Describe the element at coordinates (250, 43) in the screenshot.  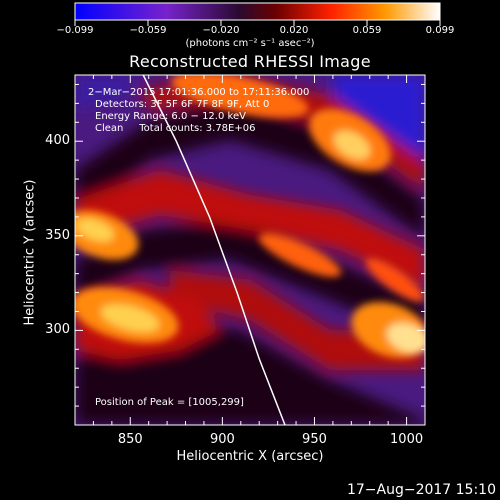
I see `colorbar-units: (photons cm⁻² s⁻¹ asec⁻²)` at that location.